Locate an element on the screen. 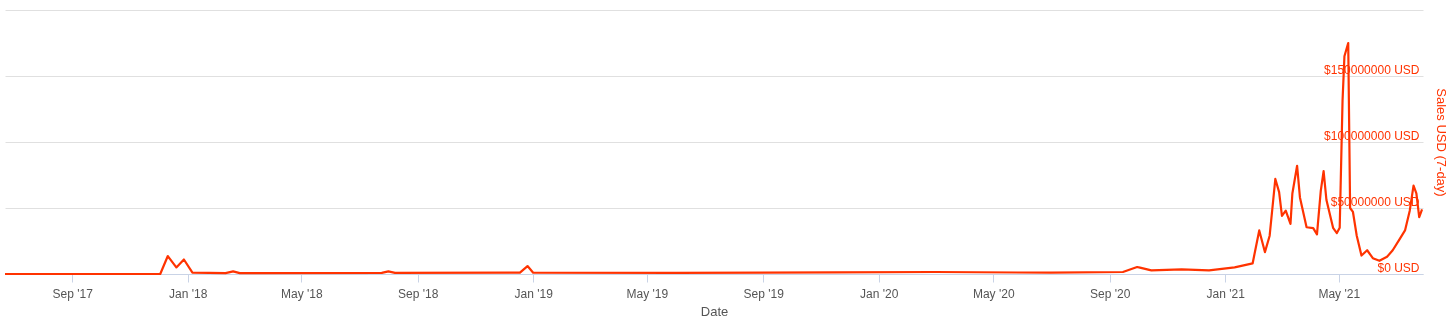  x-tick-label: May '18 is located at coordinates (301, 293).